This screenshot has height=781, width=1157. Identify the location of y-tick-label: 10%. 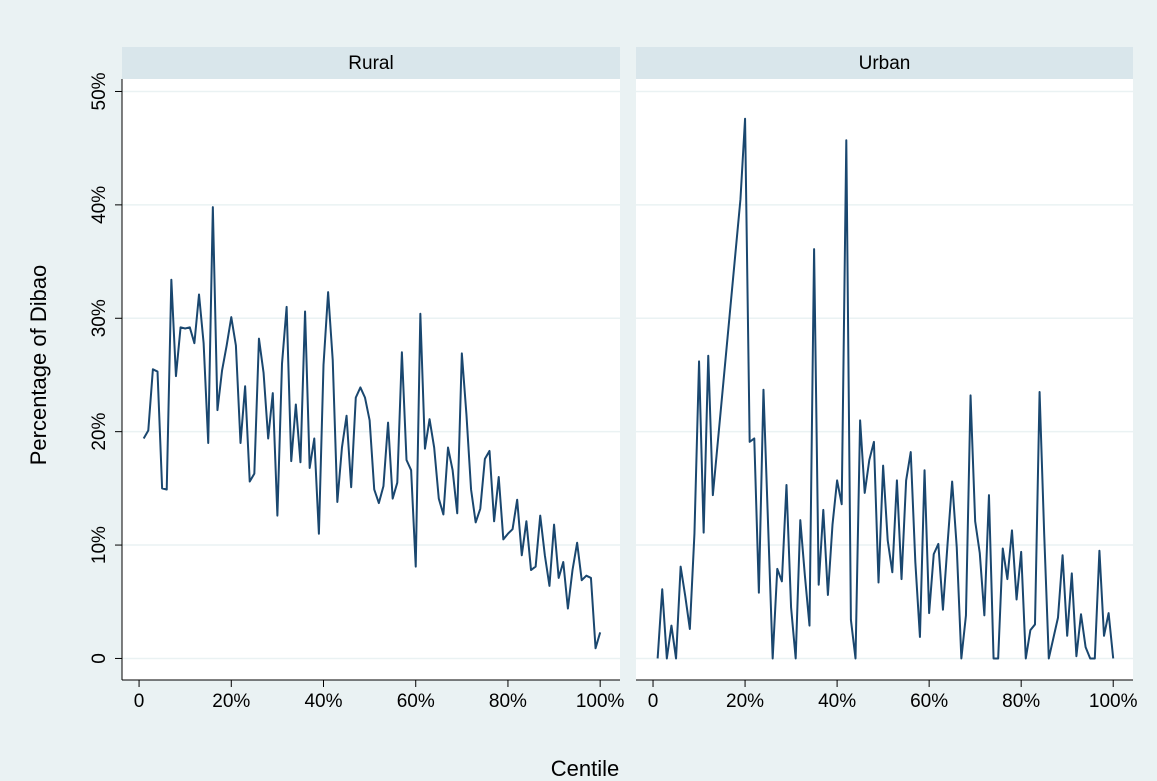
(99, 545).